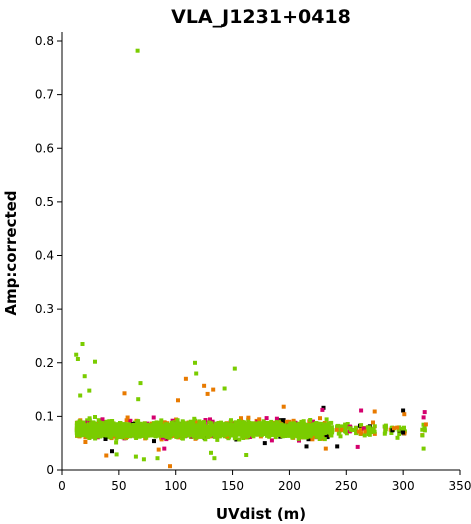 The image size is (471, 524). I want to click on x-tick-label: 200, so click(289, 486).